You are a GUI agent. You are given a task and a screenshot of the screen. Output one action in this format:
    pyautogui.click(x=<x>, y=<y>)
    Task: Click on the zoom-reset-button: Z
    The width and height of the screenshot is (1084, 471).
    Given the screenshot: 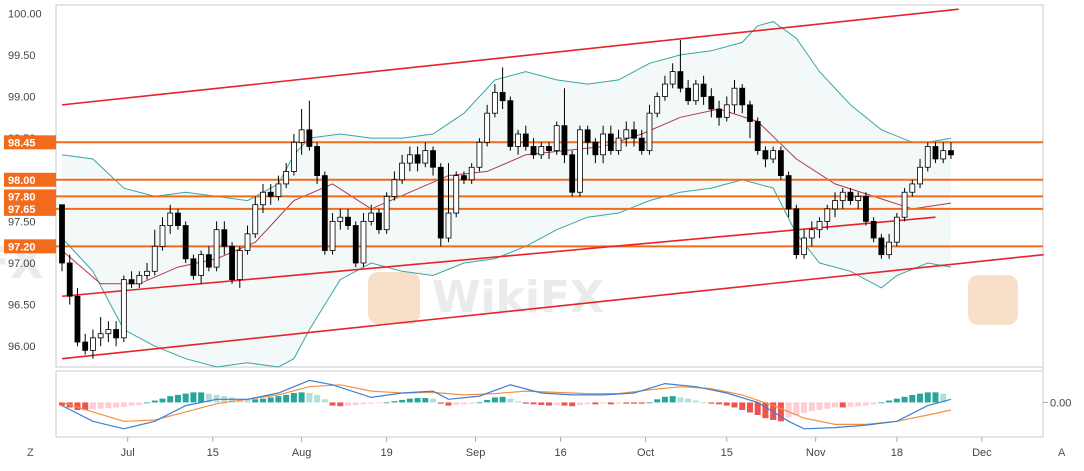 What is the action you would take?
    pyautogui.click(x=30, y=453)
    